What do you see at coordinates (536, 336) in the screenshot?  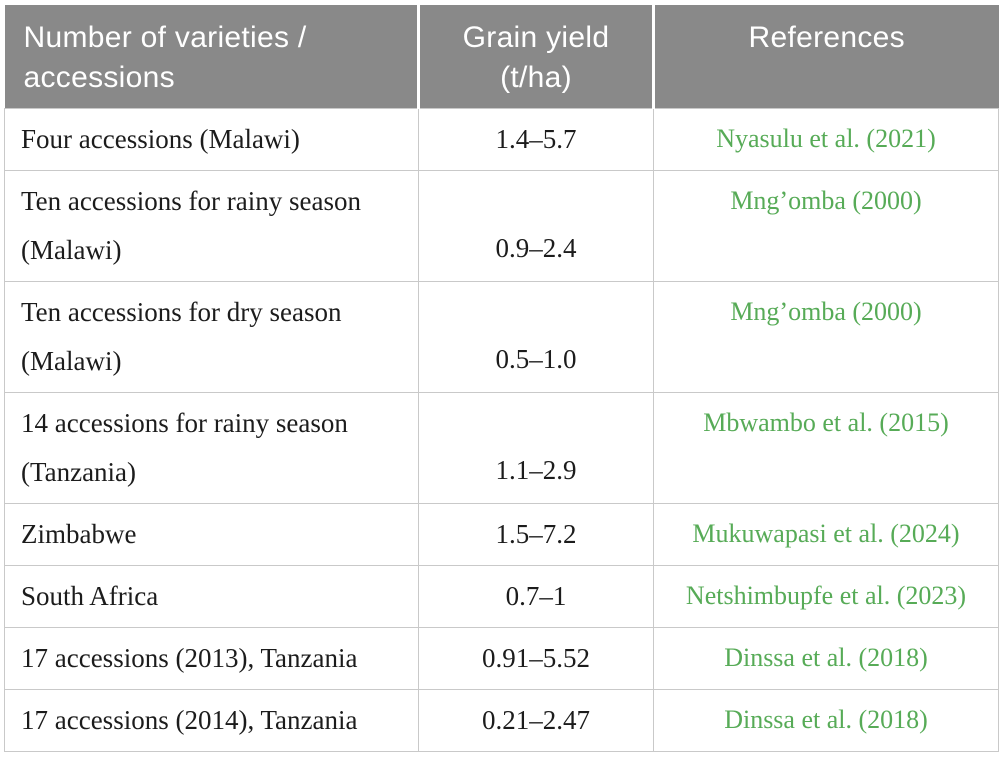 I see `grain-yield-cell: 0.5–1.0` at bounding box center [536, 336].